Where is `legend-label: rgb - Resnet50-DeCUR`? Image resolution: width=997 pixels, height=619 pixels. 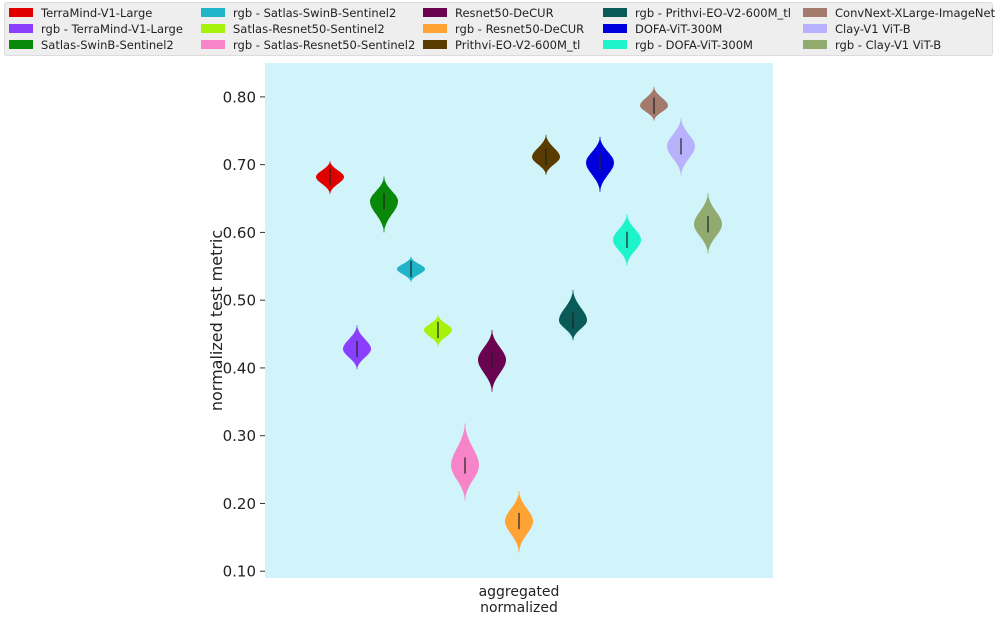 legend-label: rgb - Resnet50-DeCUR is located at coordinates (520, 28).